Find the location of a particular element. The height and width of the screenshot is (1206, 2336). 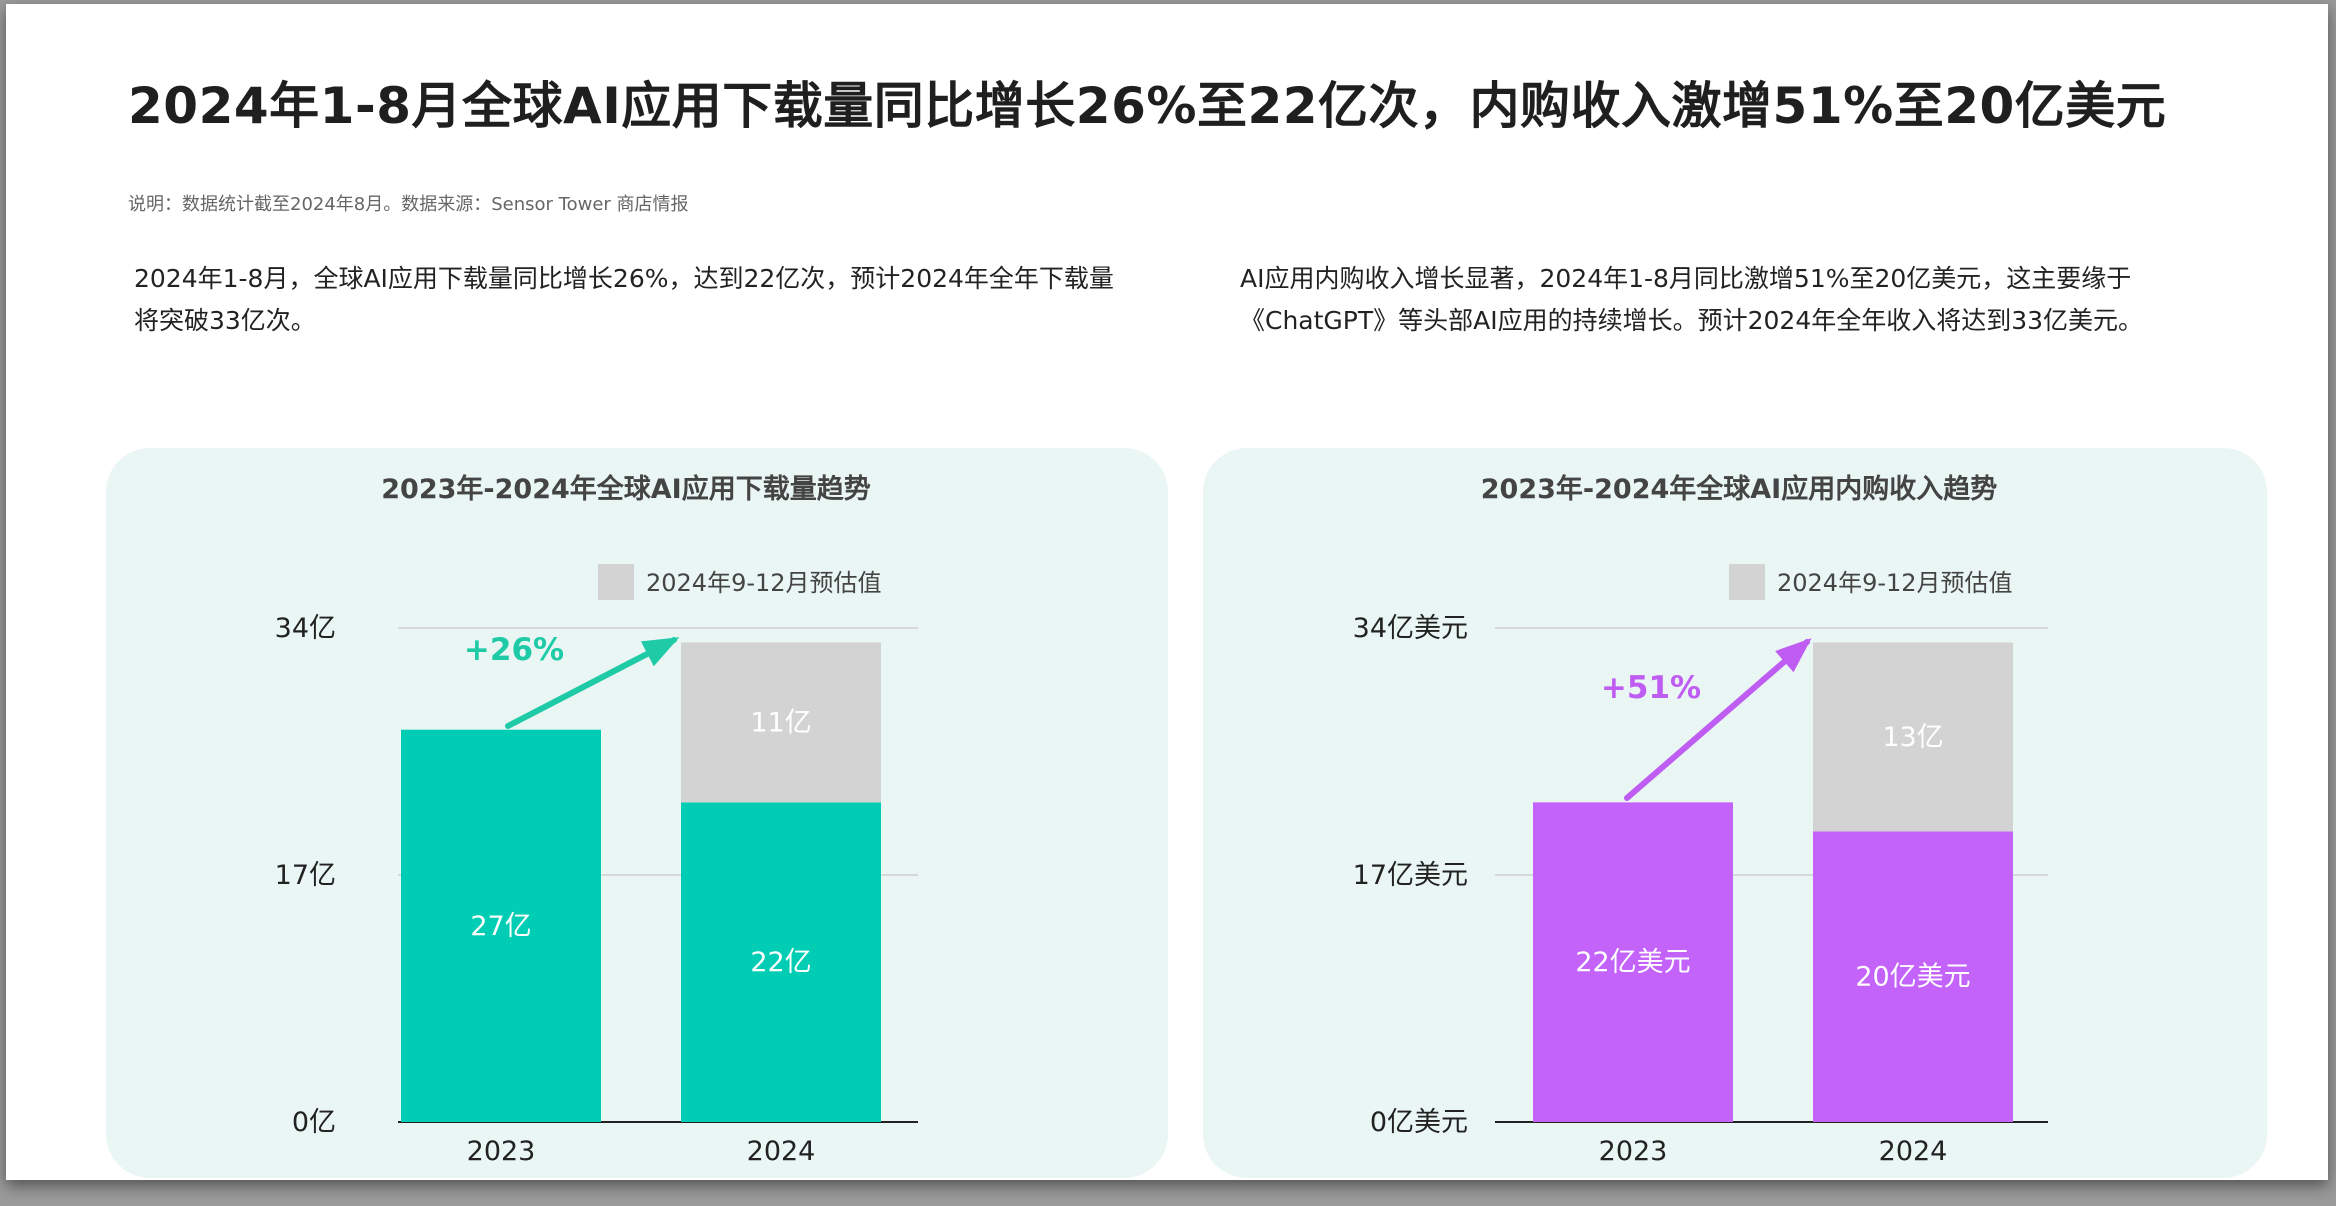

y-tick-label: 17亿美元 is located at coordinates (1410, 875).